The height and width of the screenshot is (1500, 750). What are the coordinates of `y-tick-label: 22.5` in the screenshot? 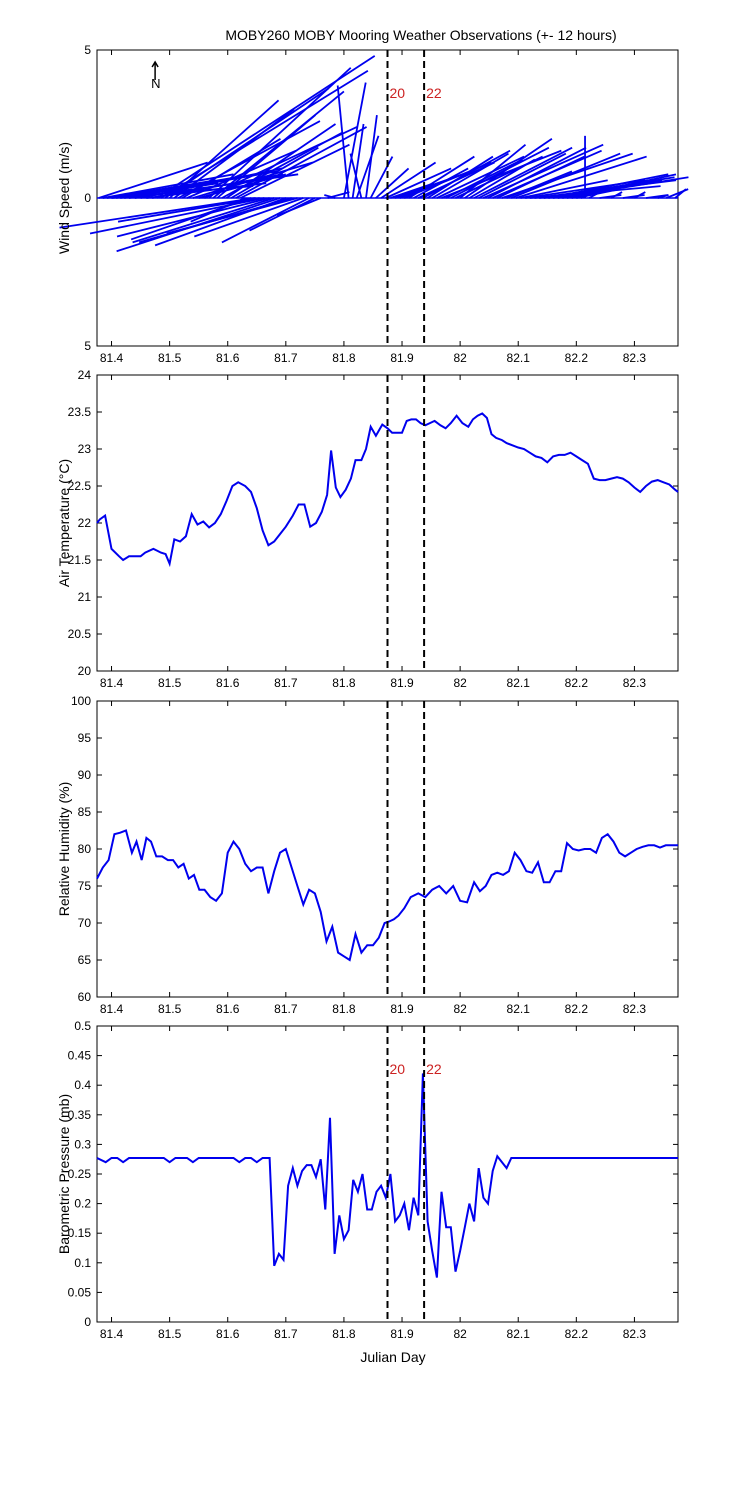 It's located at (80, 486).